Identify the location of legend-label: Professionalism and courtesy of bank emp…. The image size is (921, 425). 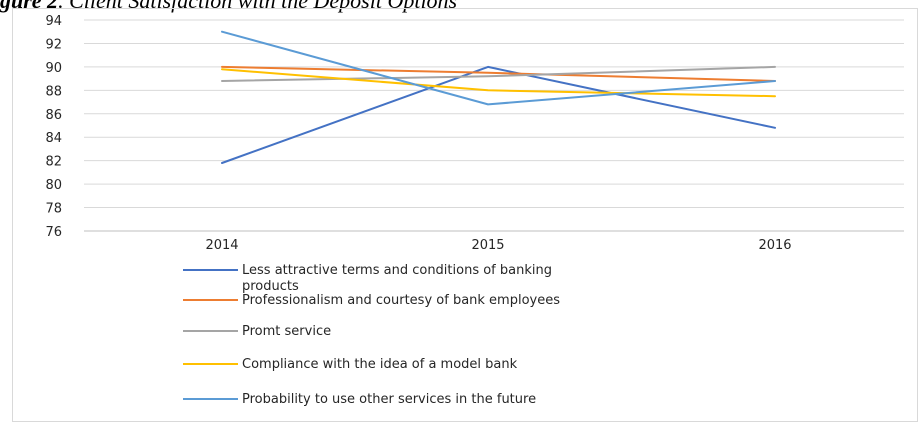
(401, 300).